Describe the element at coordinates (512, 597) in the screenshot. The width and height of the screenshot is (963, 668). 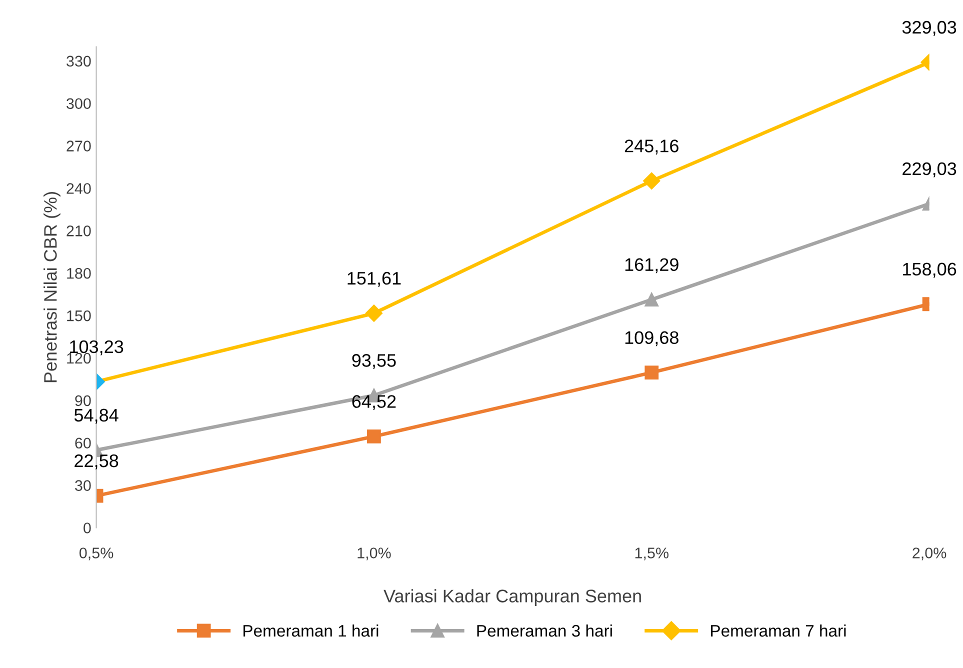
I see `x-axis-title: Variasi Kadar Campuran Semen` at that location.